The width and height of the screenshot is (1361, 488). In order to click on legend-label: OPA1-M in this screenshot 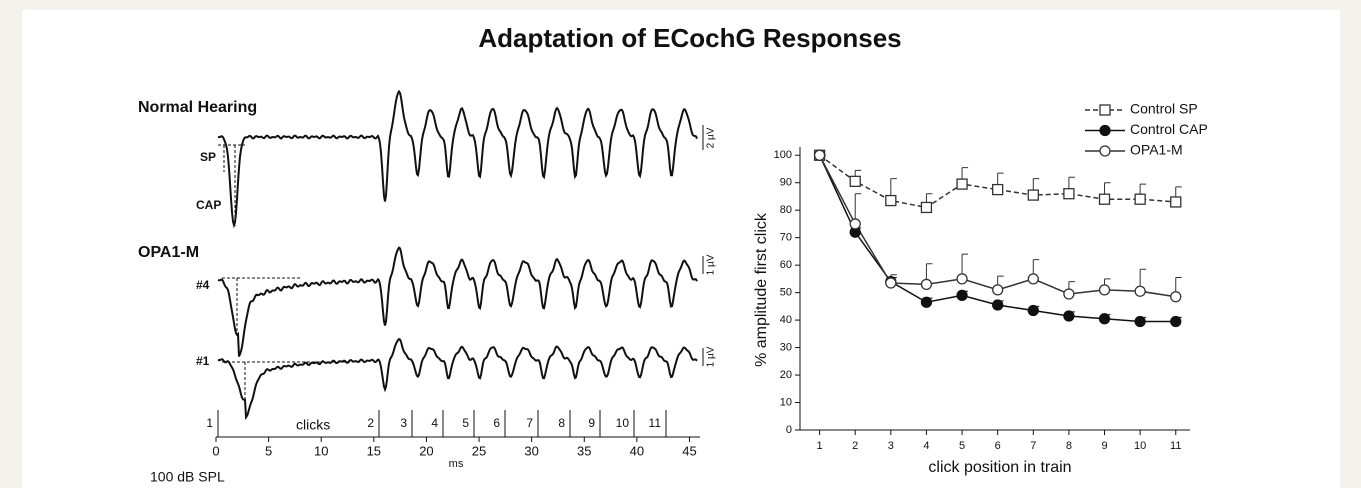, I will do `click(1156, 150)`.